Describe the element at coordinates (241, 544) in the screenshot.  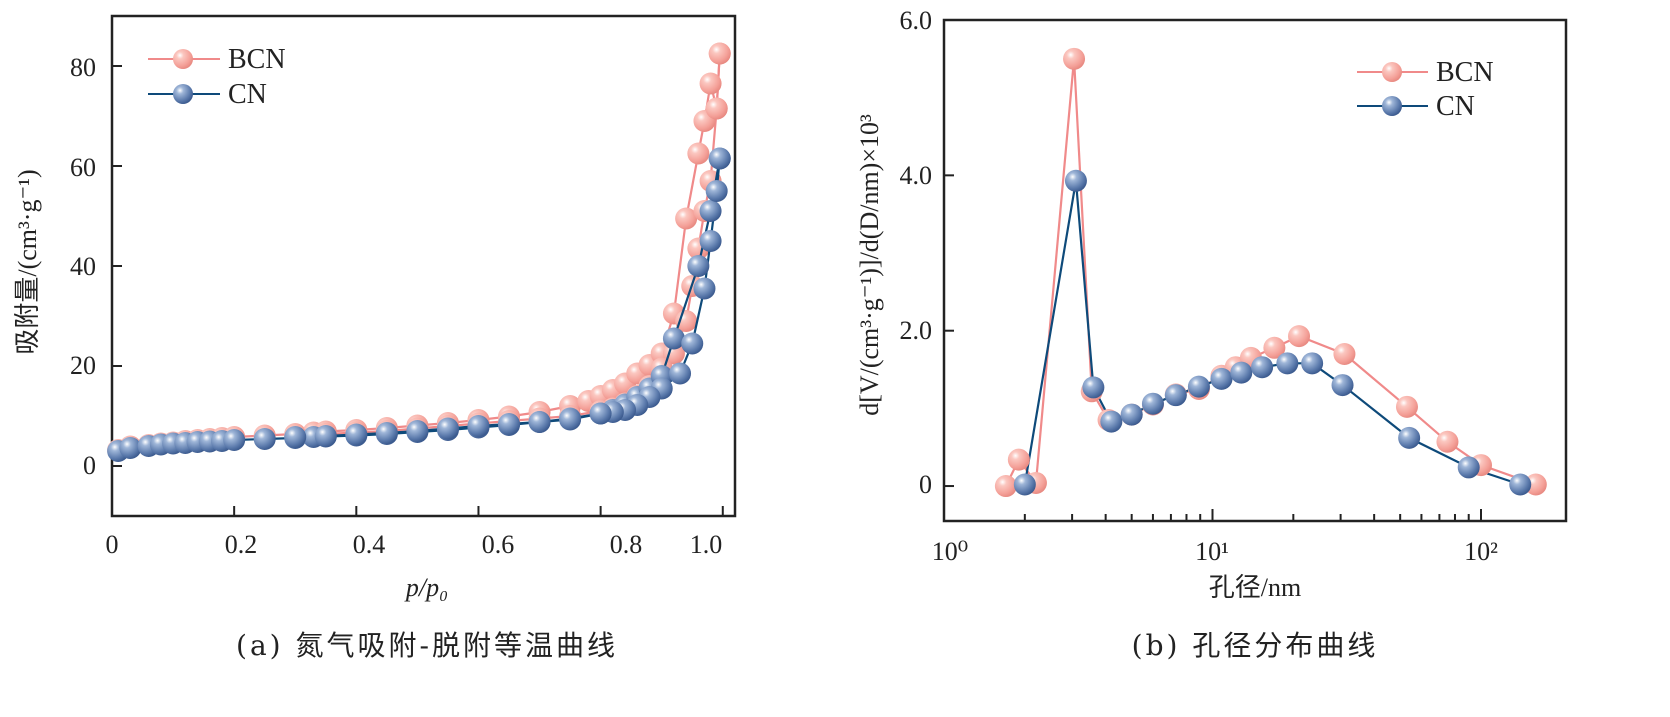
I see `xtick-label: 0.2` at that location.